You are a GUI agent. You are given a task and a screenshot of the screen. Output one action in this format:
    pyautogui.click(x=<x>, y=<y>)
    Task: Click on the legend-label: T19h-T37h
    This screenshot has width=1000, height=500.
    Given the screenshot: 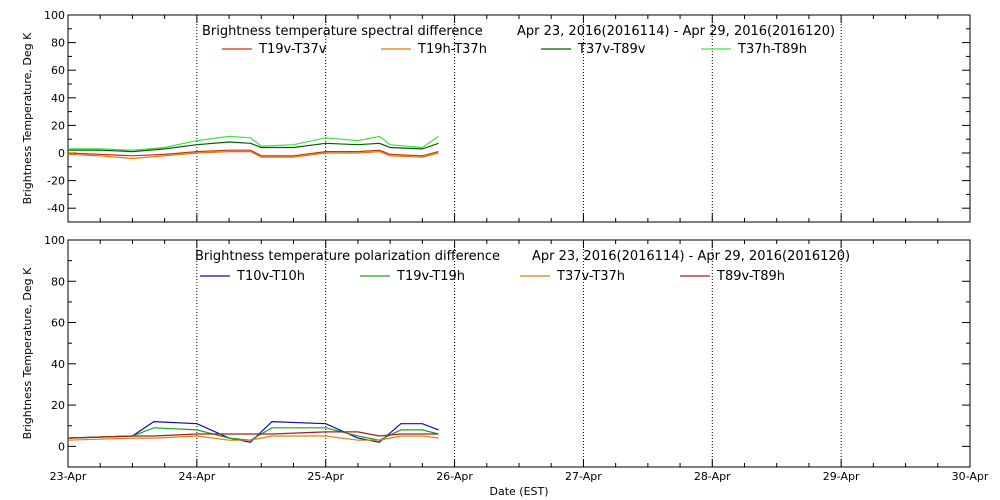 What is the action you would take?
    pyautogui.click(x=452, y=49)
    